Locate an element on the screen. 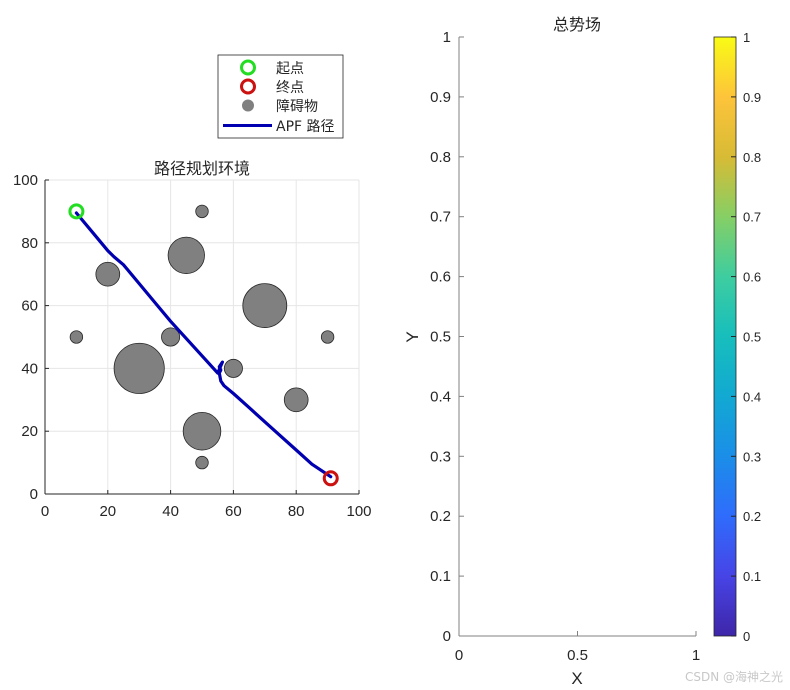  x-tick-label: 60 is located at coordinates (233, 511).